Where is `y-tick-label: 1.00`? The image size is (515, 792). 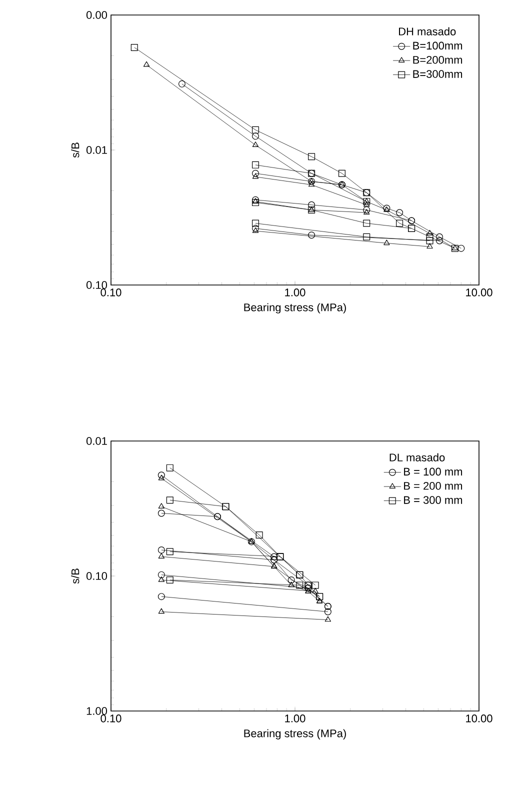 y-tick-label: 1.00 is located at coordinates (97, 711).